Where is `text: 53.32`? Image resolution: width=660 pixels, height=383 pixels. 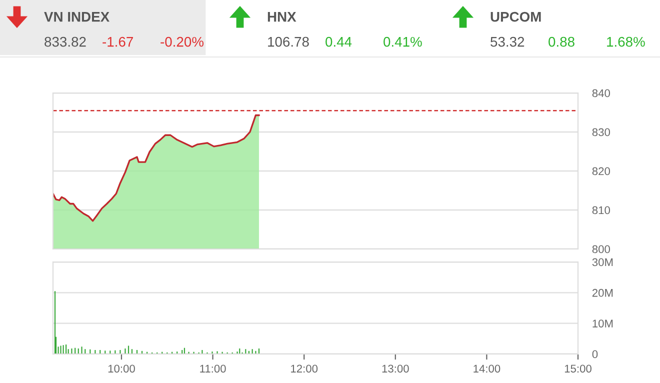 text: 53.32 is located at coordinates (507, 41).